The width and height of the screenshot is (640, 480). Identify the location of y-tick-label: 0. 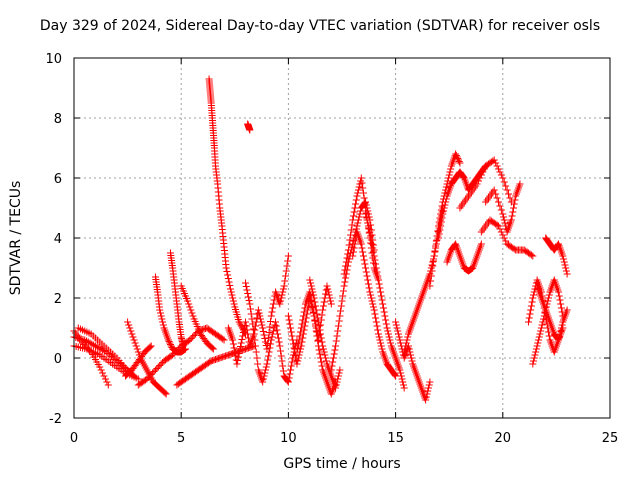
(58, 359).